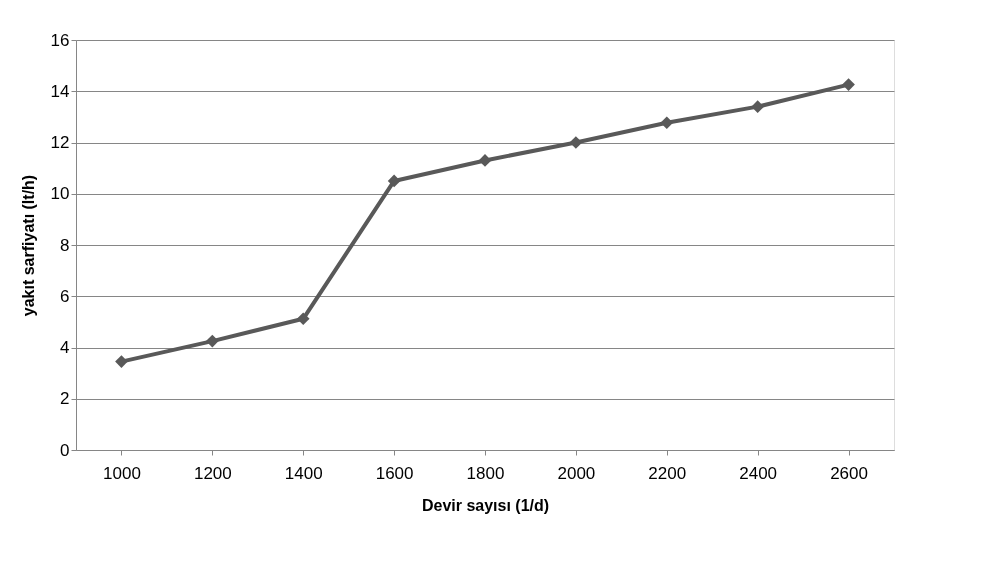  I want to click on y-tick-label: 4, so click(65, 347).